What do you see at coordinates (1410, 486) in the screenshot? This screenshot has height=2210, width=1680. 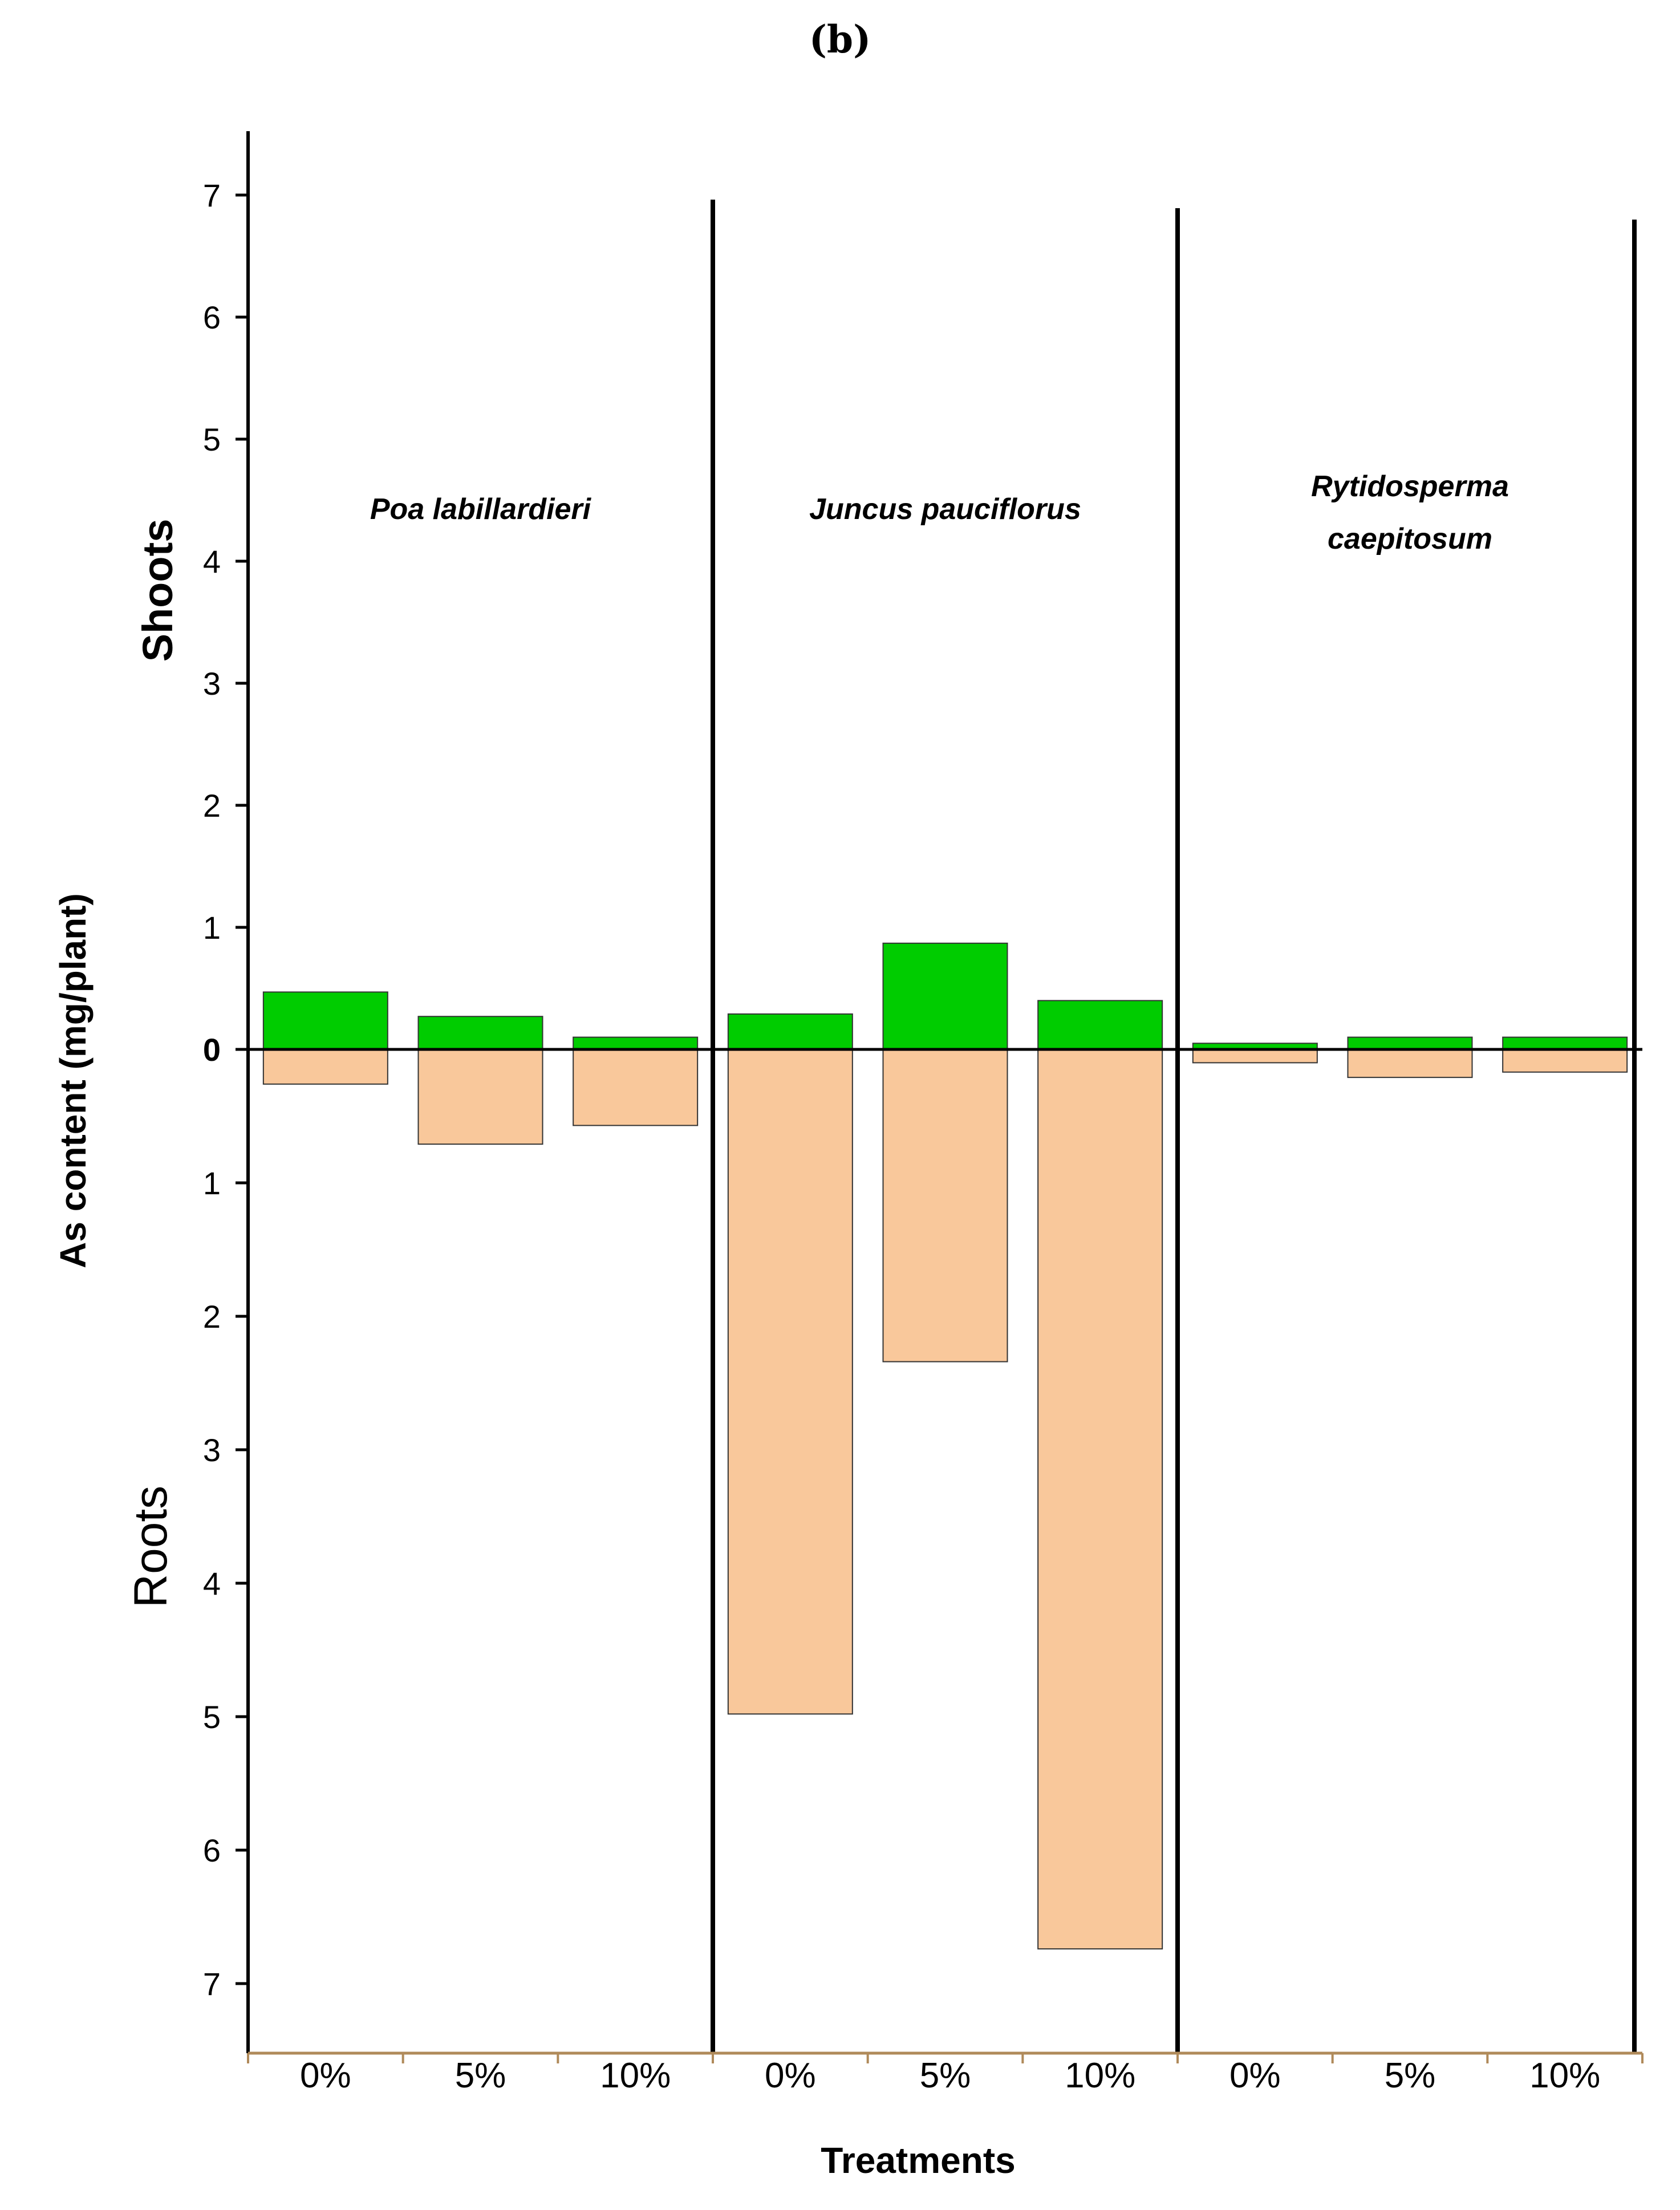 I see `species-label: Rytidosperma` at bounding box center [1410, 486].